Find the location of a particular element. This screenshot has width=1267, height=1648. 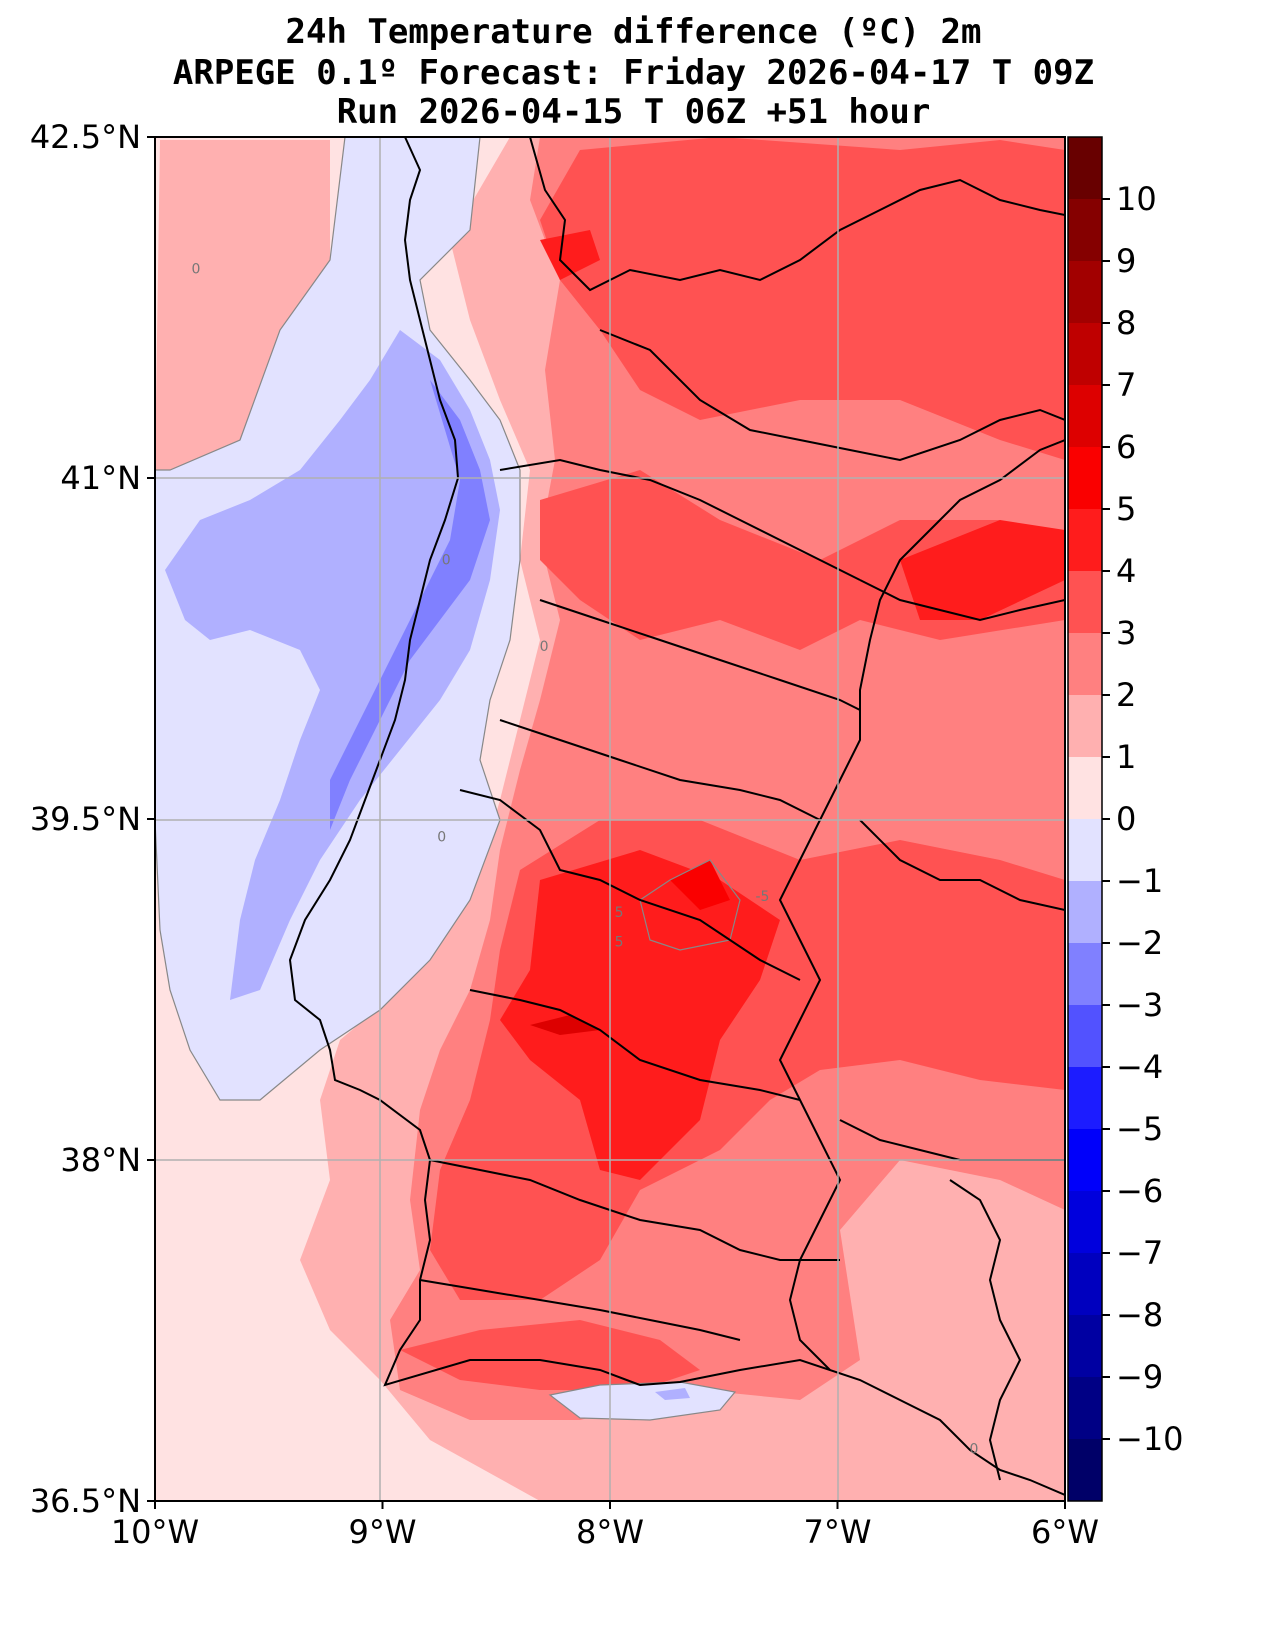

colorbar-tick-label: −7 is located at coordinates (1139, 1253).